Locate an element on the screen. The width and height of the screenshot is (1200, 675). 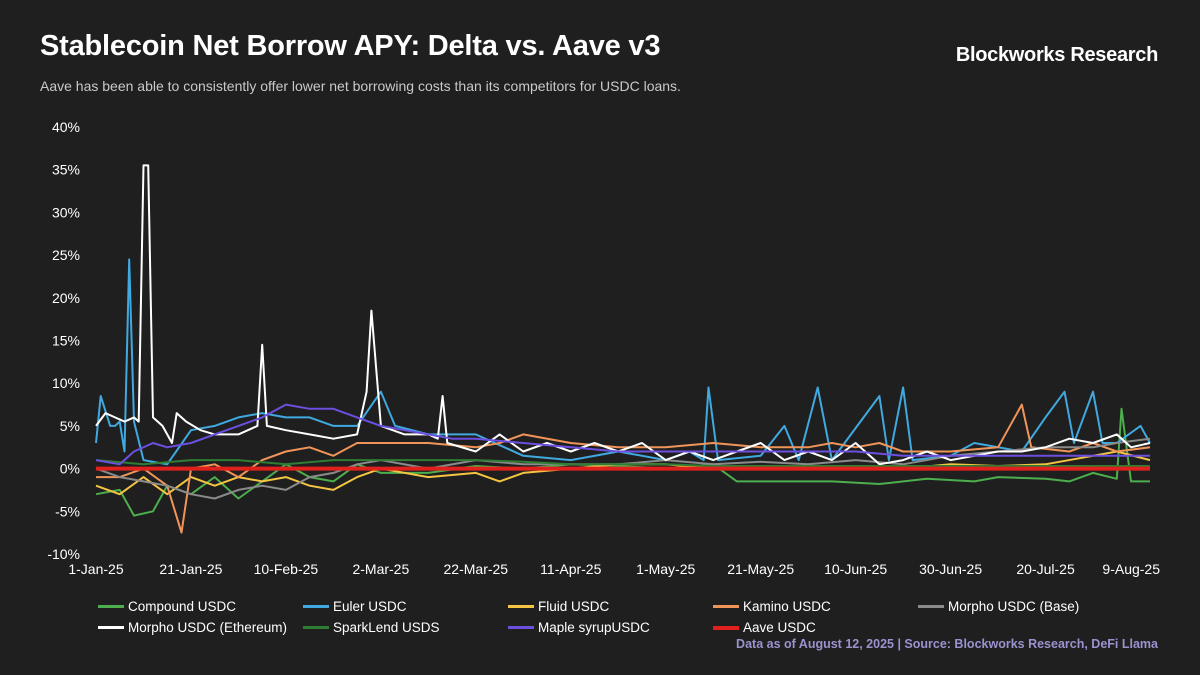
legend-label: Aave USDC is located at coordinates (779, 627).